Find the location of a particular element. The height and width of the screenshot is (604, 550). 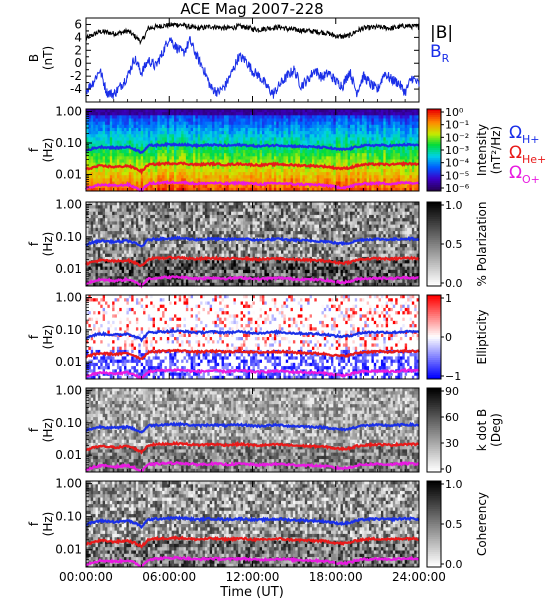

intensity-colorbar-tick-label: 10⁻⁶ is located at coordinates (457, 188).